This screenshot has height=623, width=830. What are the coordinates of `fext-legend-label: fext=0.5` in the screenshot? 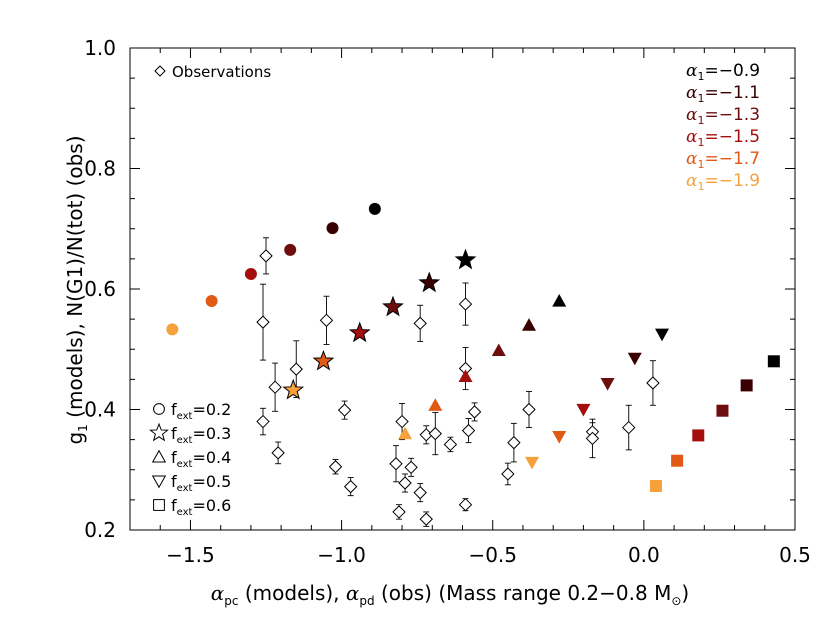 It's located at (201, 483).